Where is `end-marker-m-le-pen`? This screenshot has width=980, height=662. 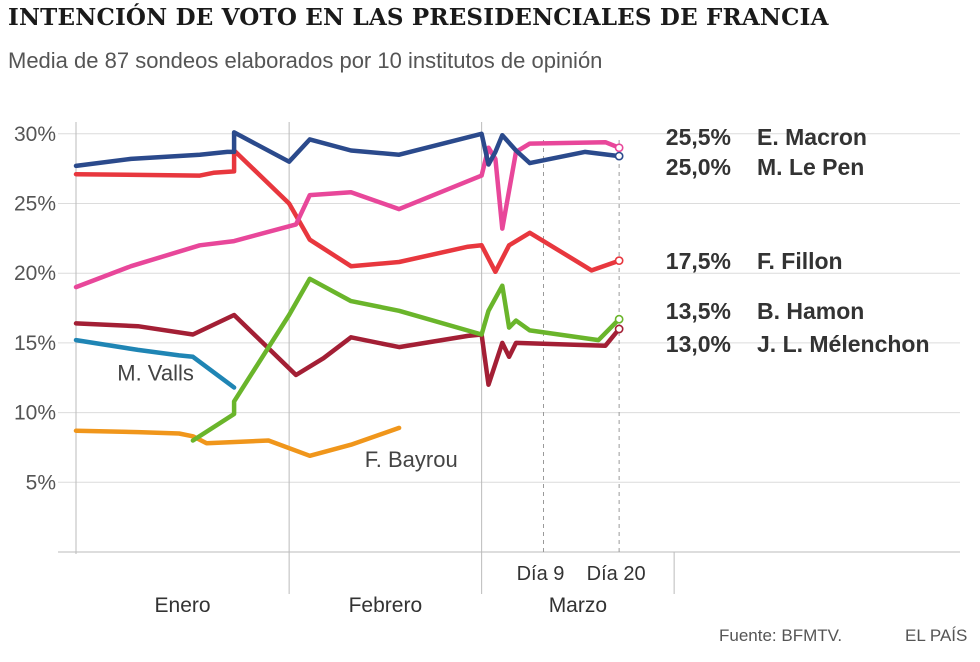
end-marker-m-le-pen is located at coordinates (619, 156).